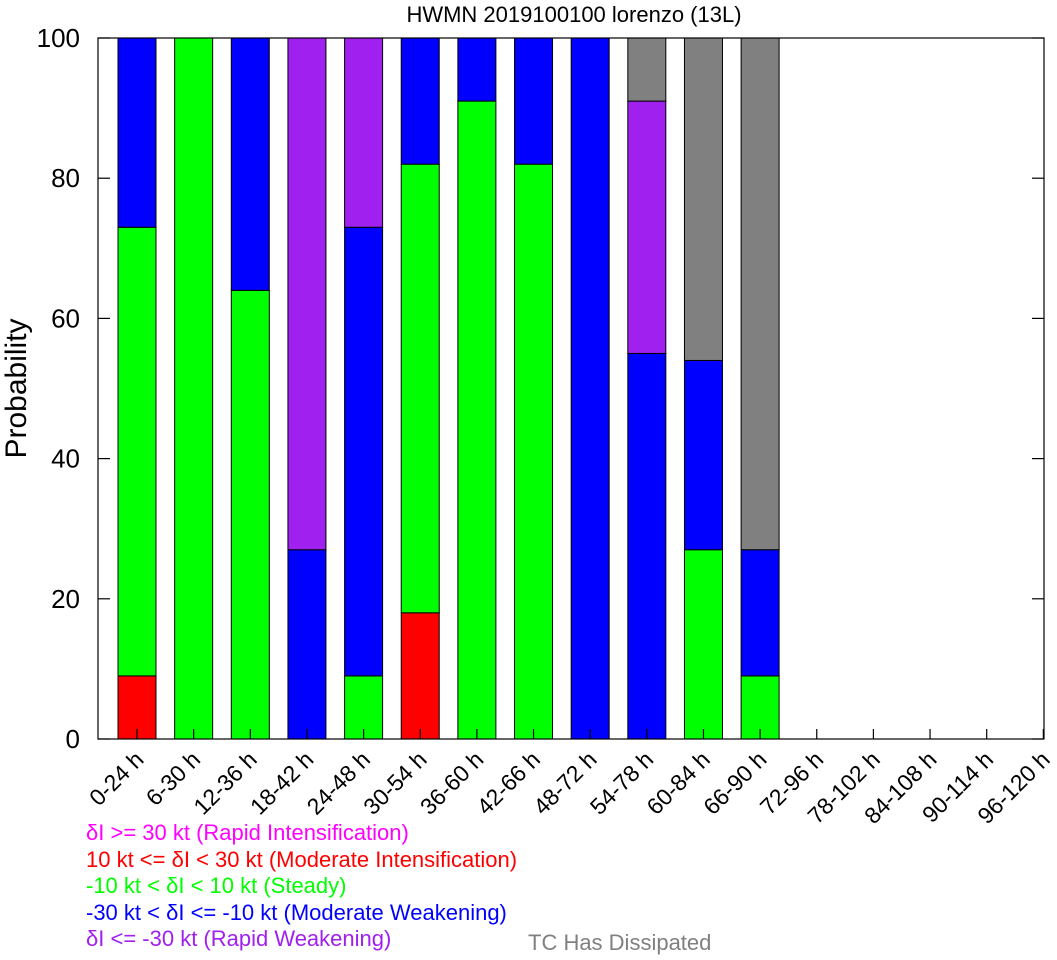  Describe the element at coordinates (452, 783) in the screenshot. I see `x-tick-label: 36-60 h` at that location.